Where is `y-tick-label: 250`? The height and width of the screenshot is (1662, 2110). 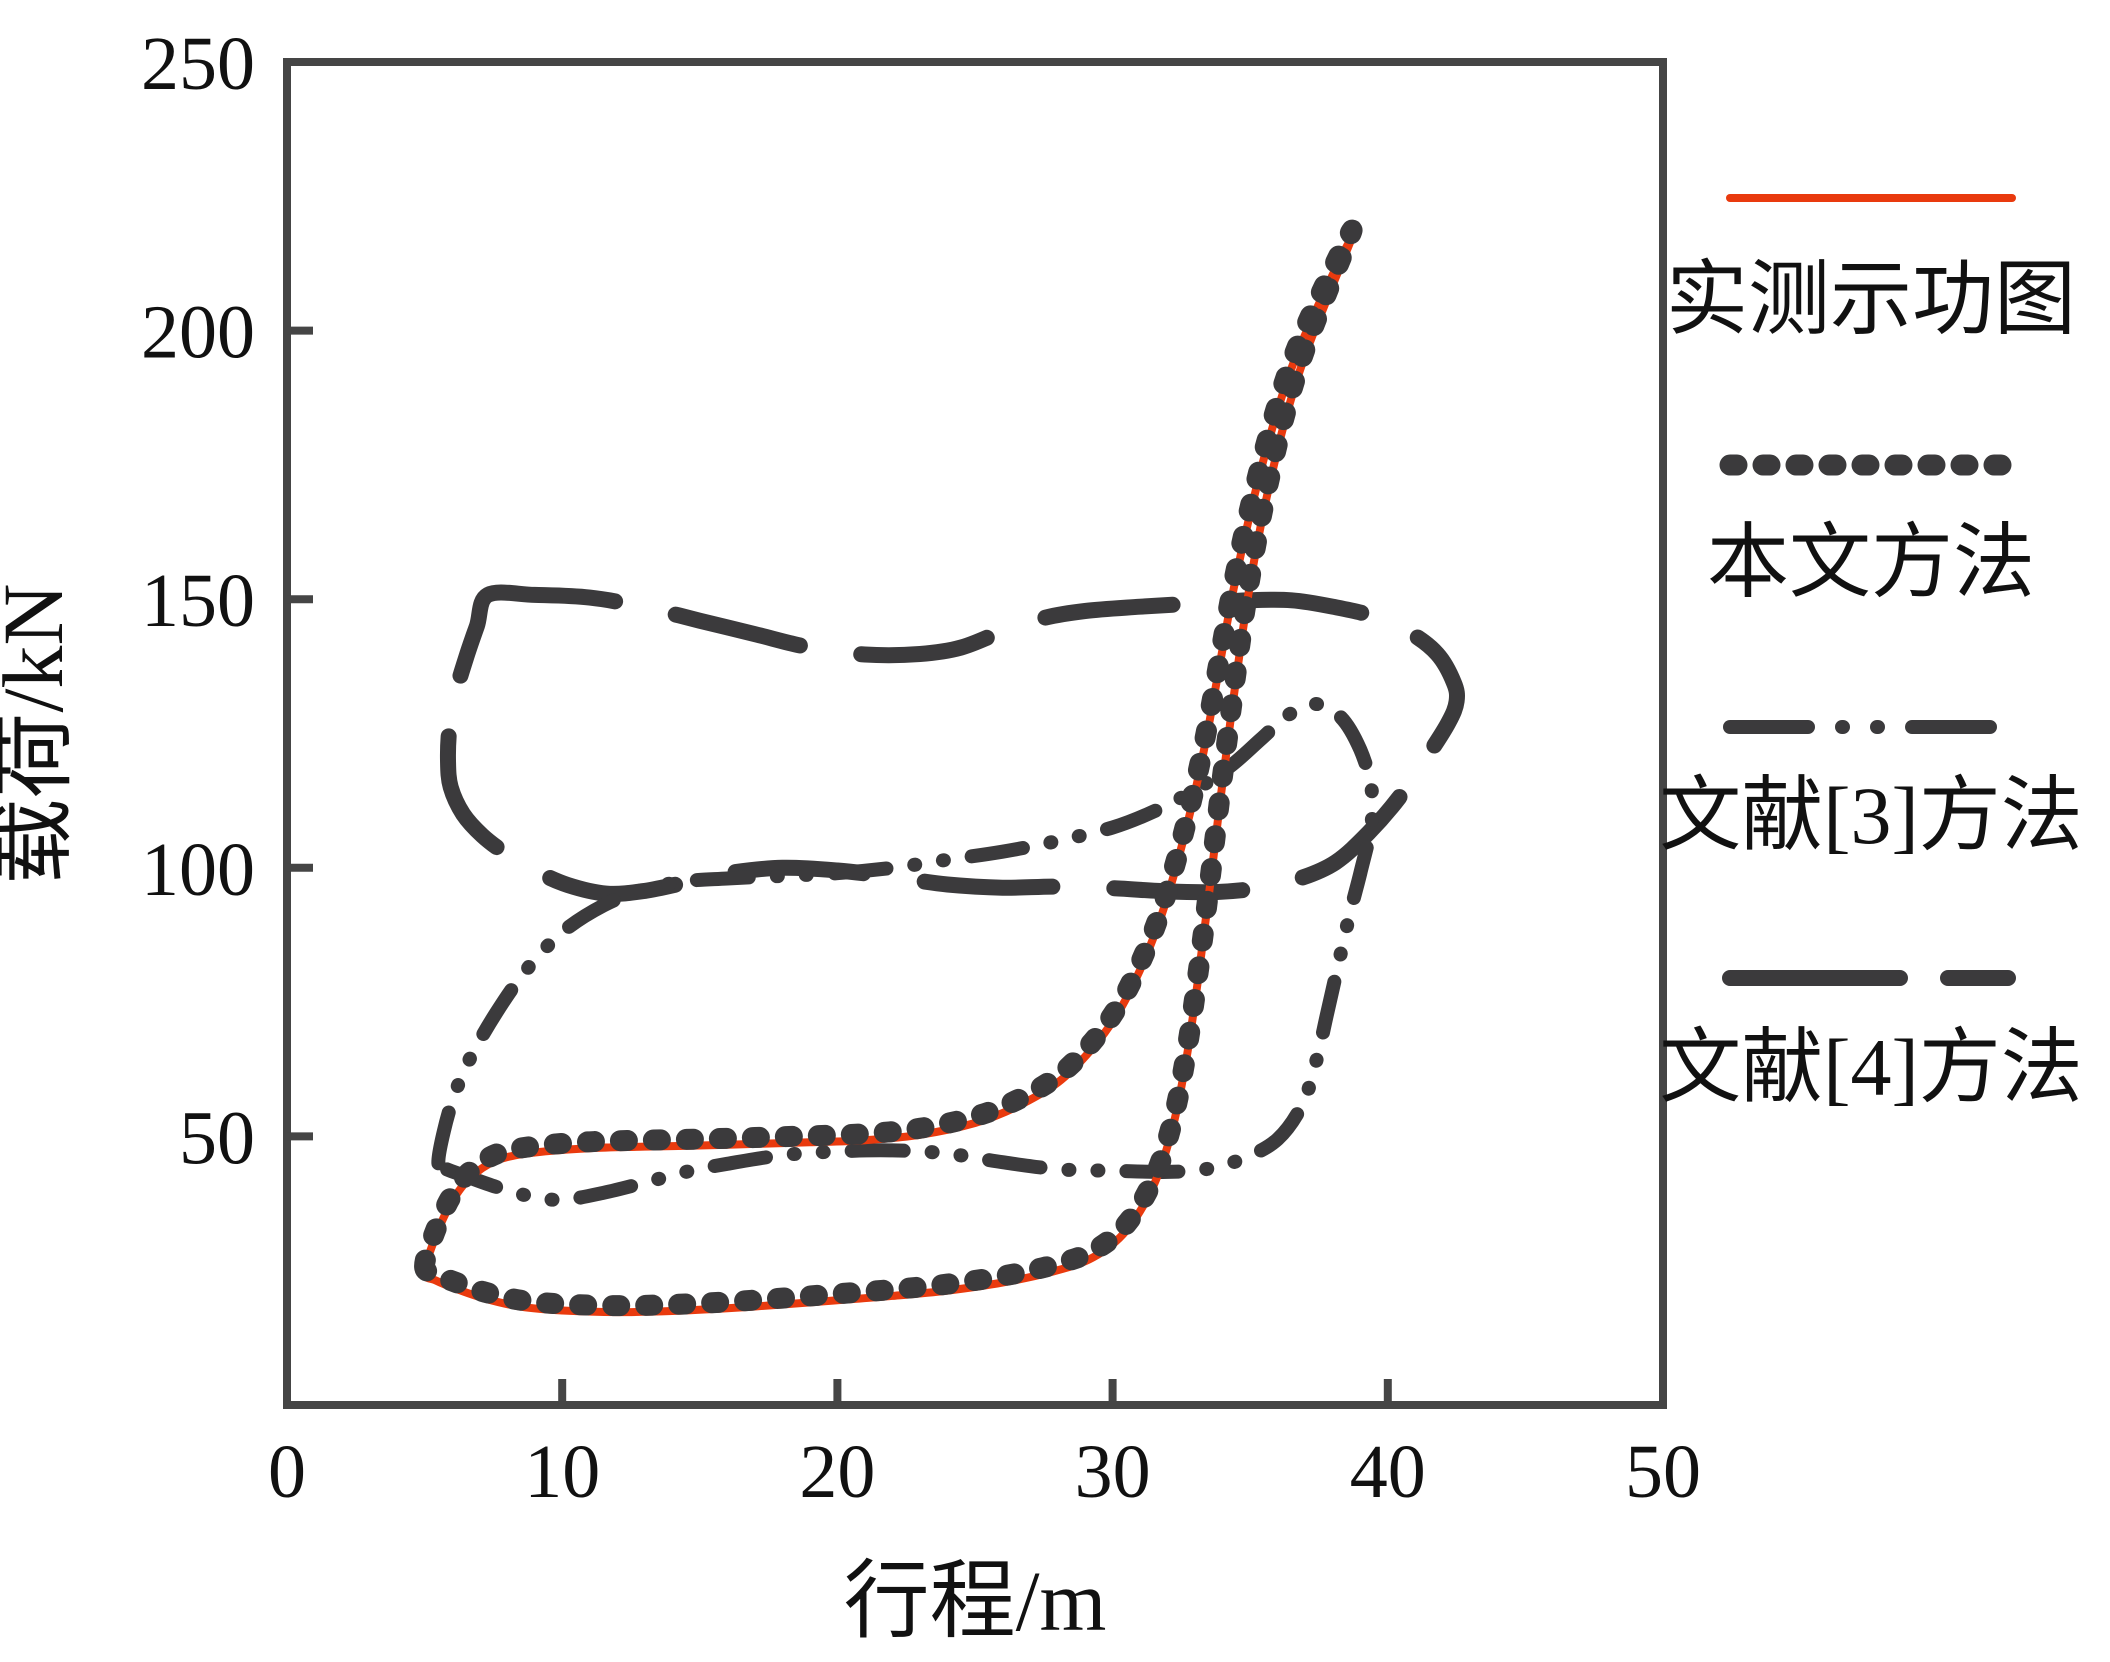 y-tick-label: 250 is located at coordinates (198, 64).